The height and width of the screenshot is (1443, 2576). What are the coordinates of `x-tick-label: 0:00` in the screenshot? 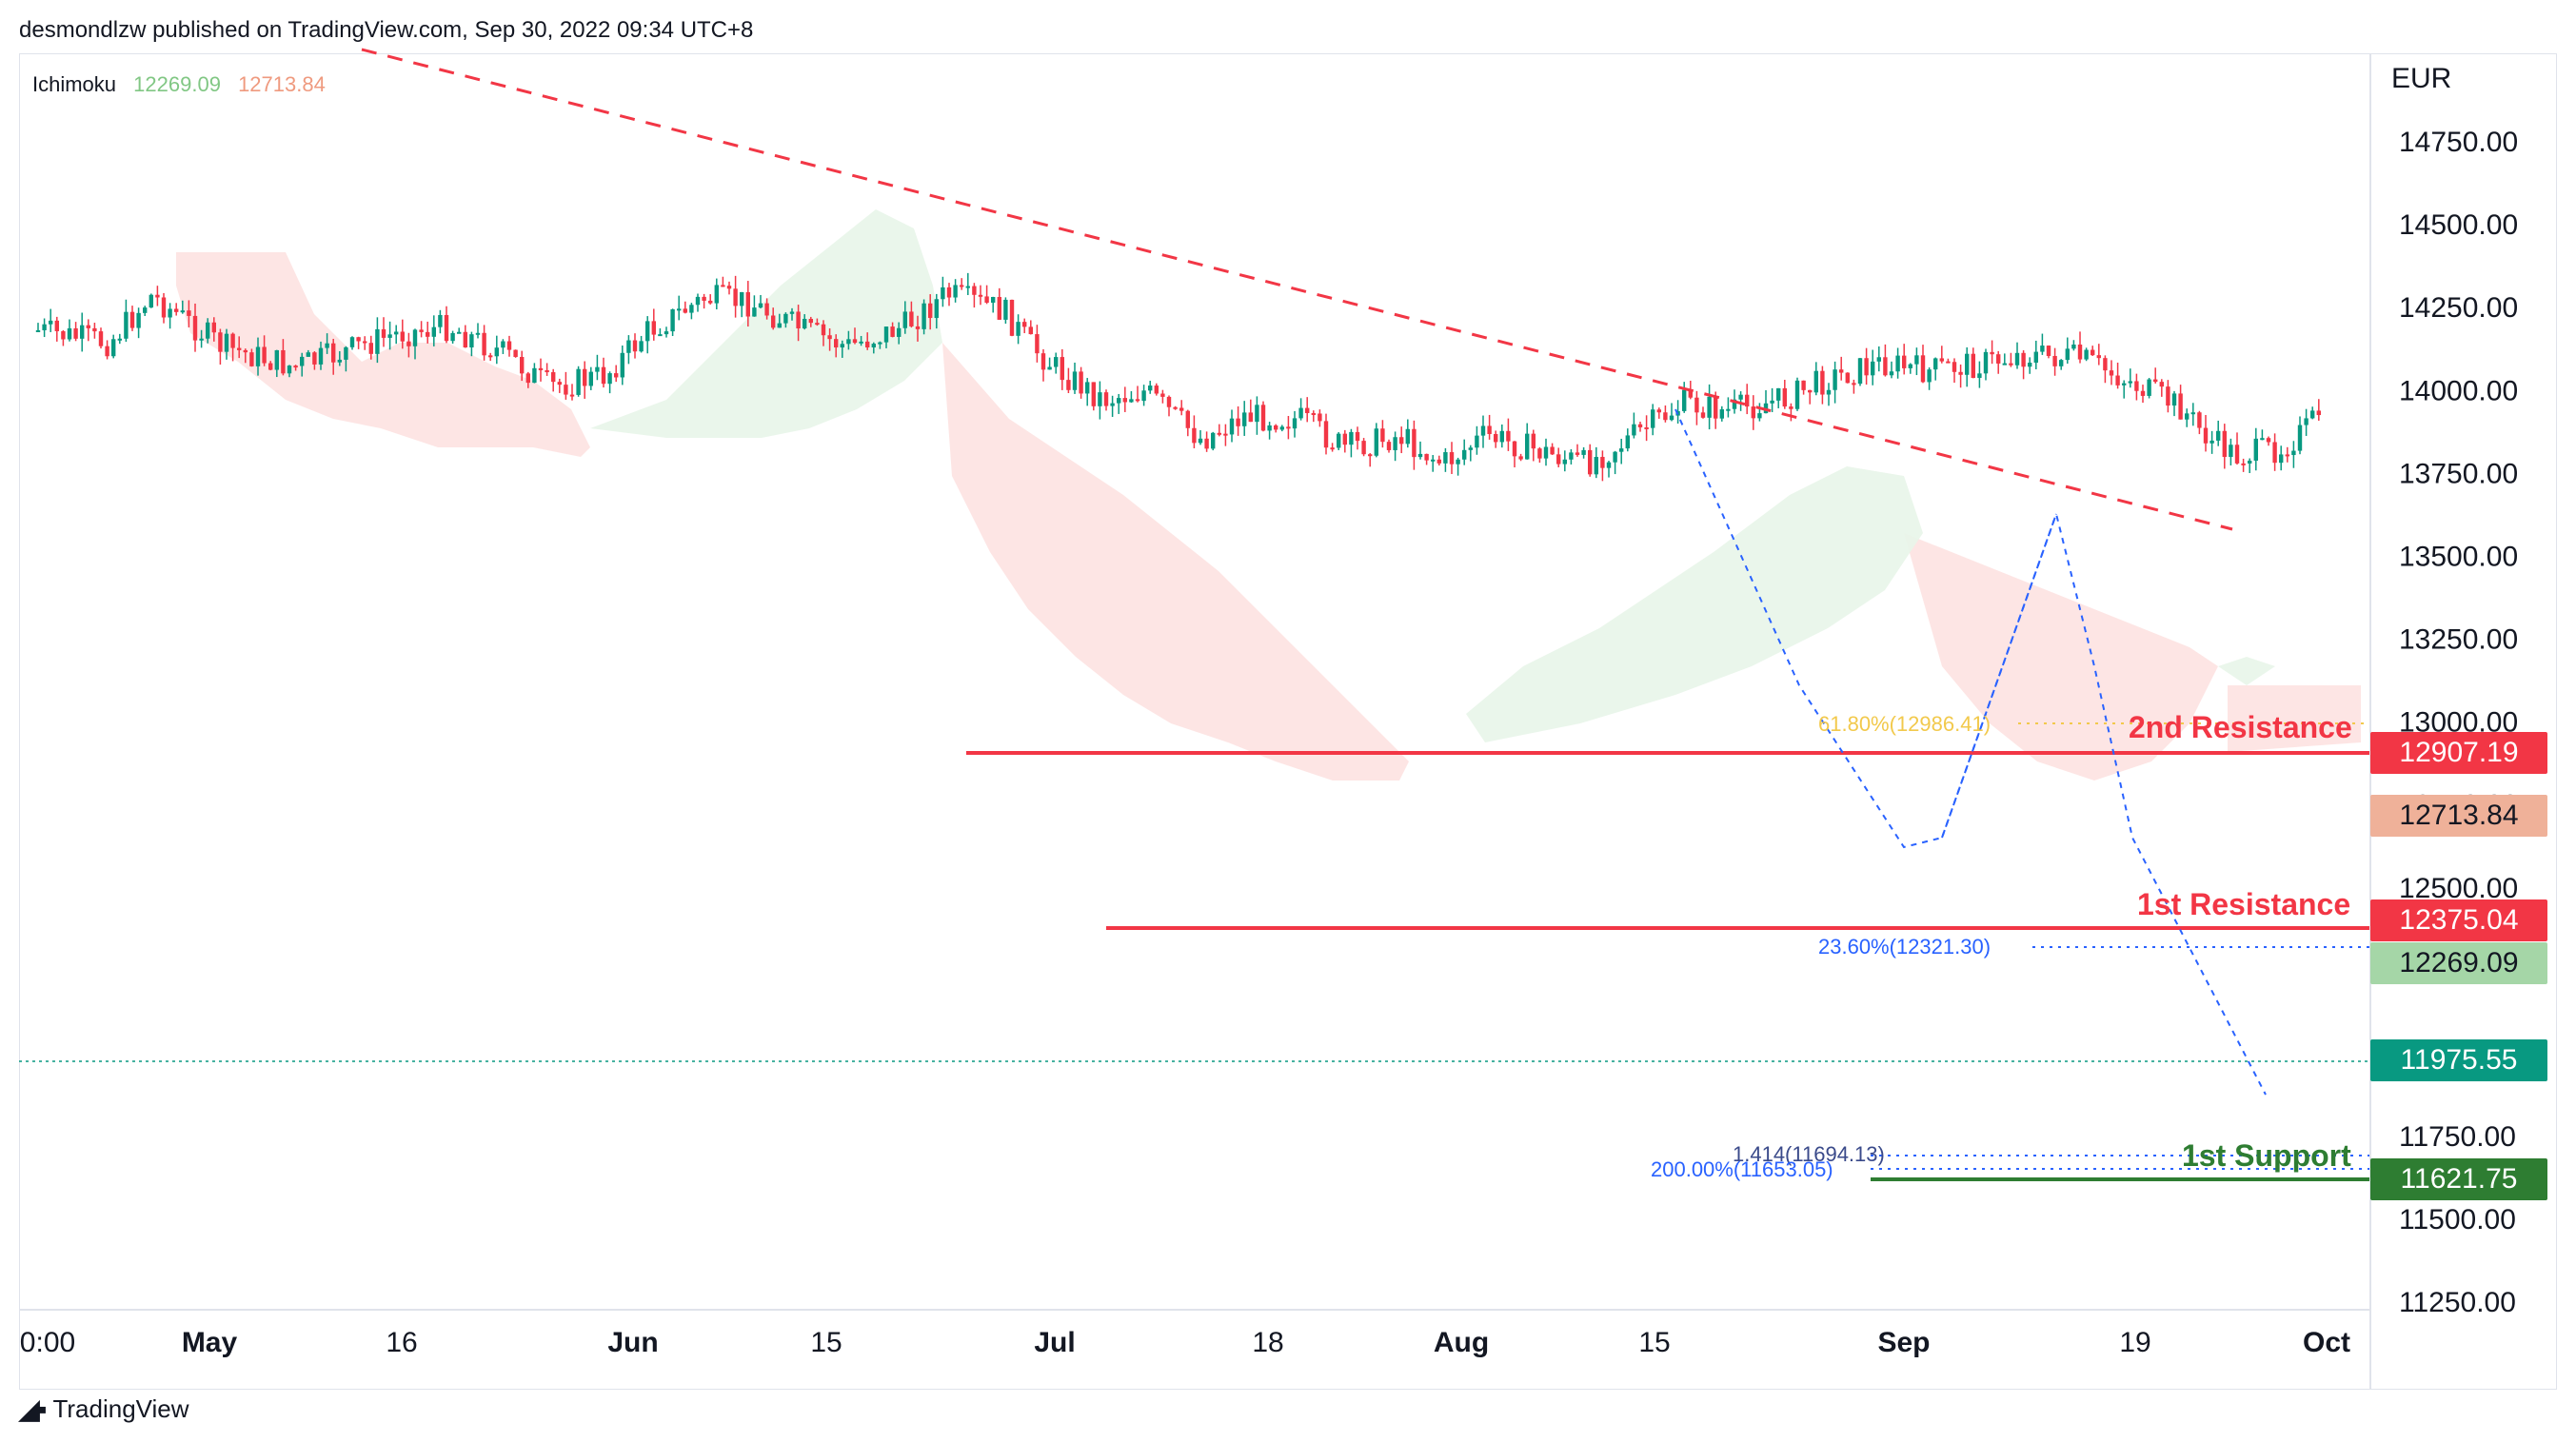 It's located at (47, 1342).